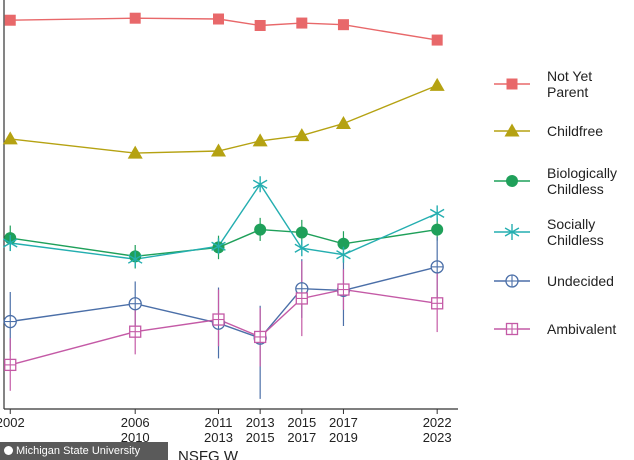 This screenshot has width=634, height=460. I want to click on university-seal-icon, so click(8, 450).